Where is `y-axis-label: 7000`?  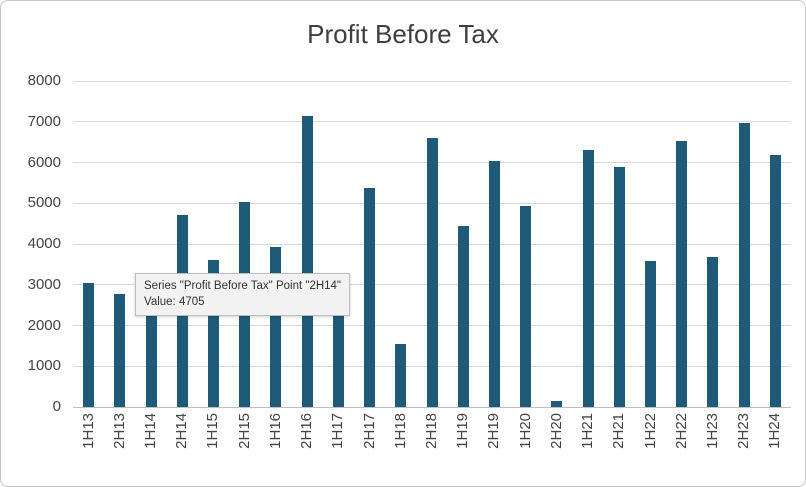 y-axis-label: 7000 is located at coordinates (44, 121).